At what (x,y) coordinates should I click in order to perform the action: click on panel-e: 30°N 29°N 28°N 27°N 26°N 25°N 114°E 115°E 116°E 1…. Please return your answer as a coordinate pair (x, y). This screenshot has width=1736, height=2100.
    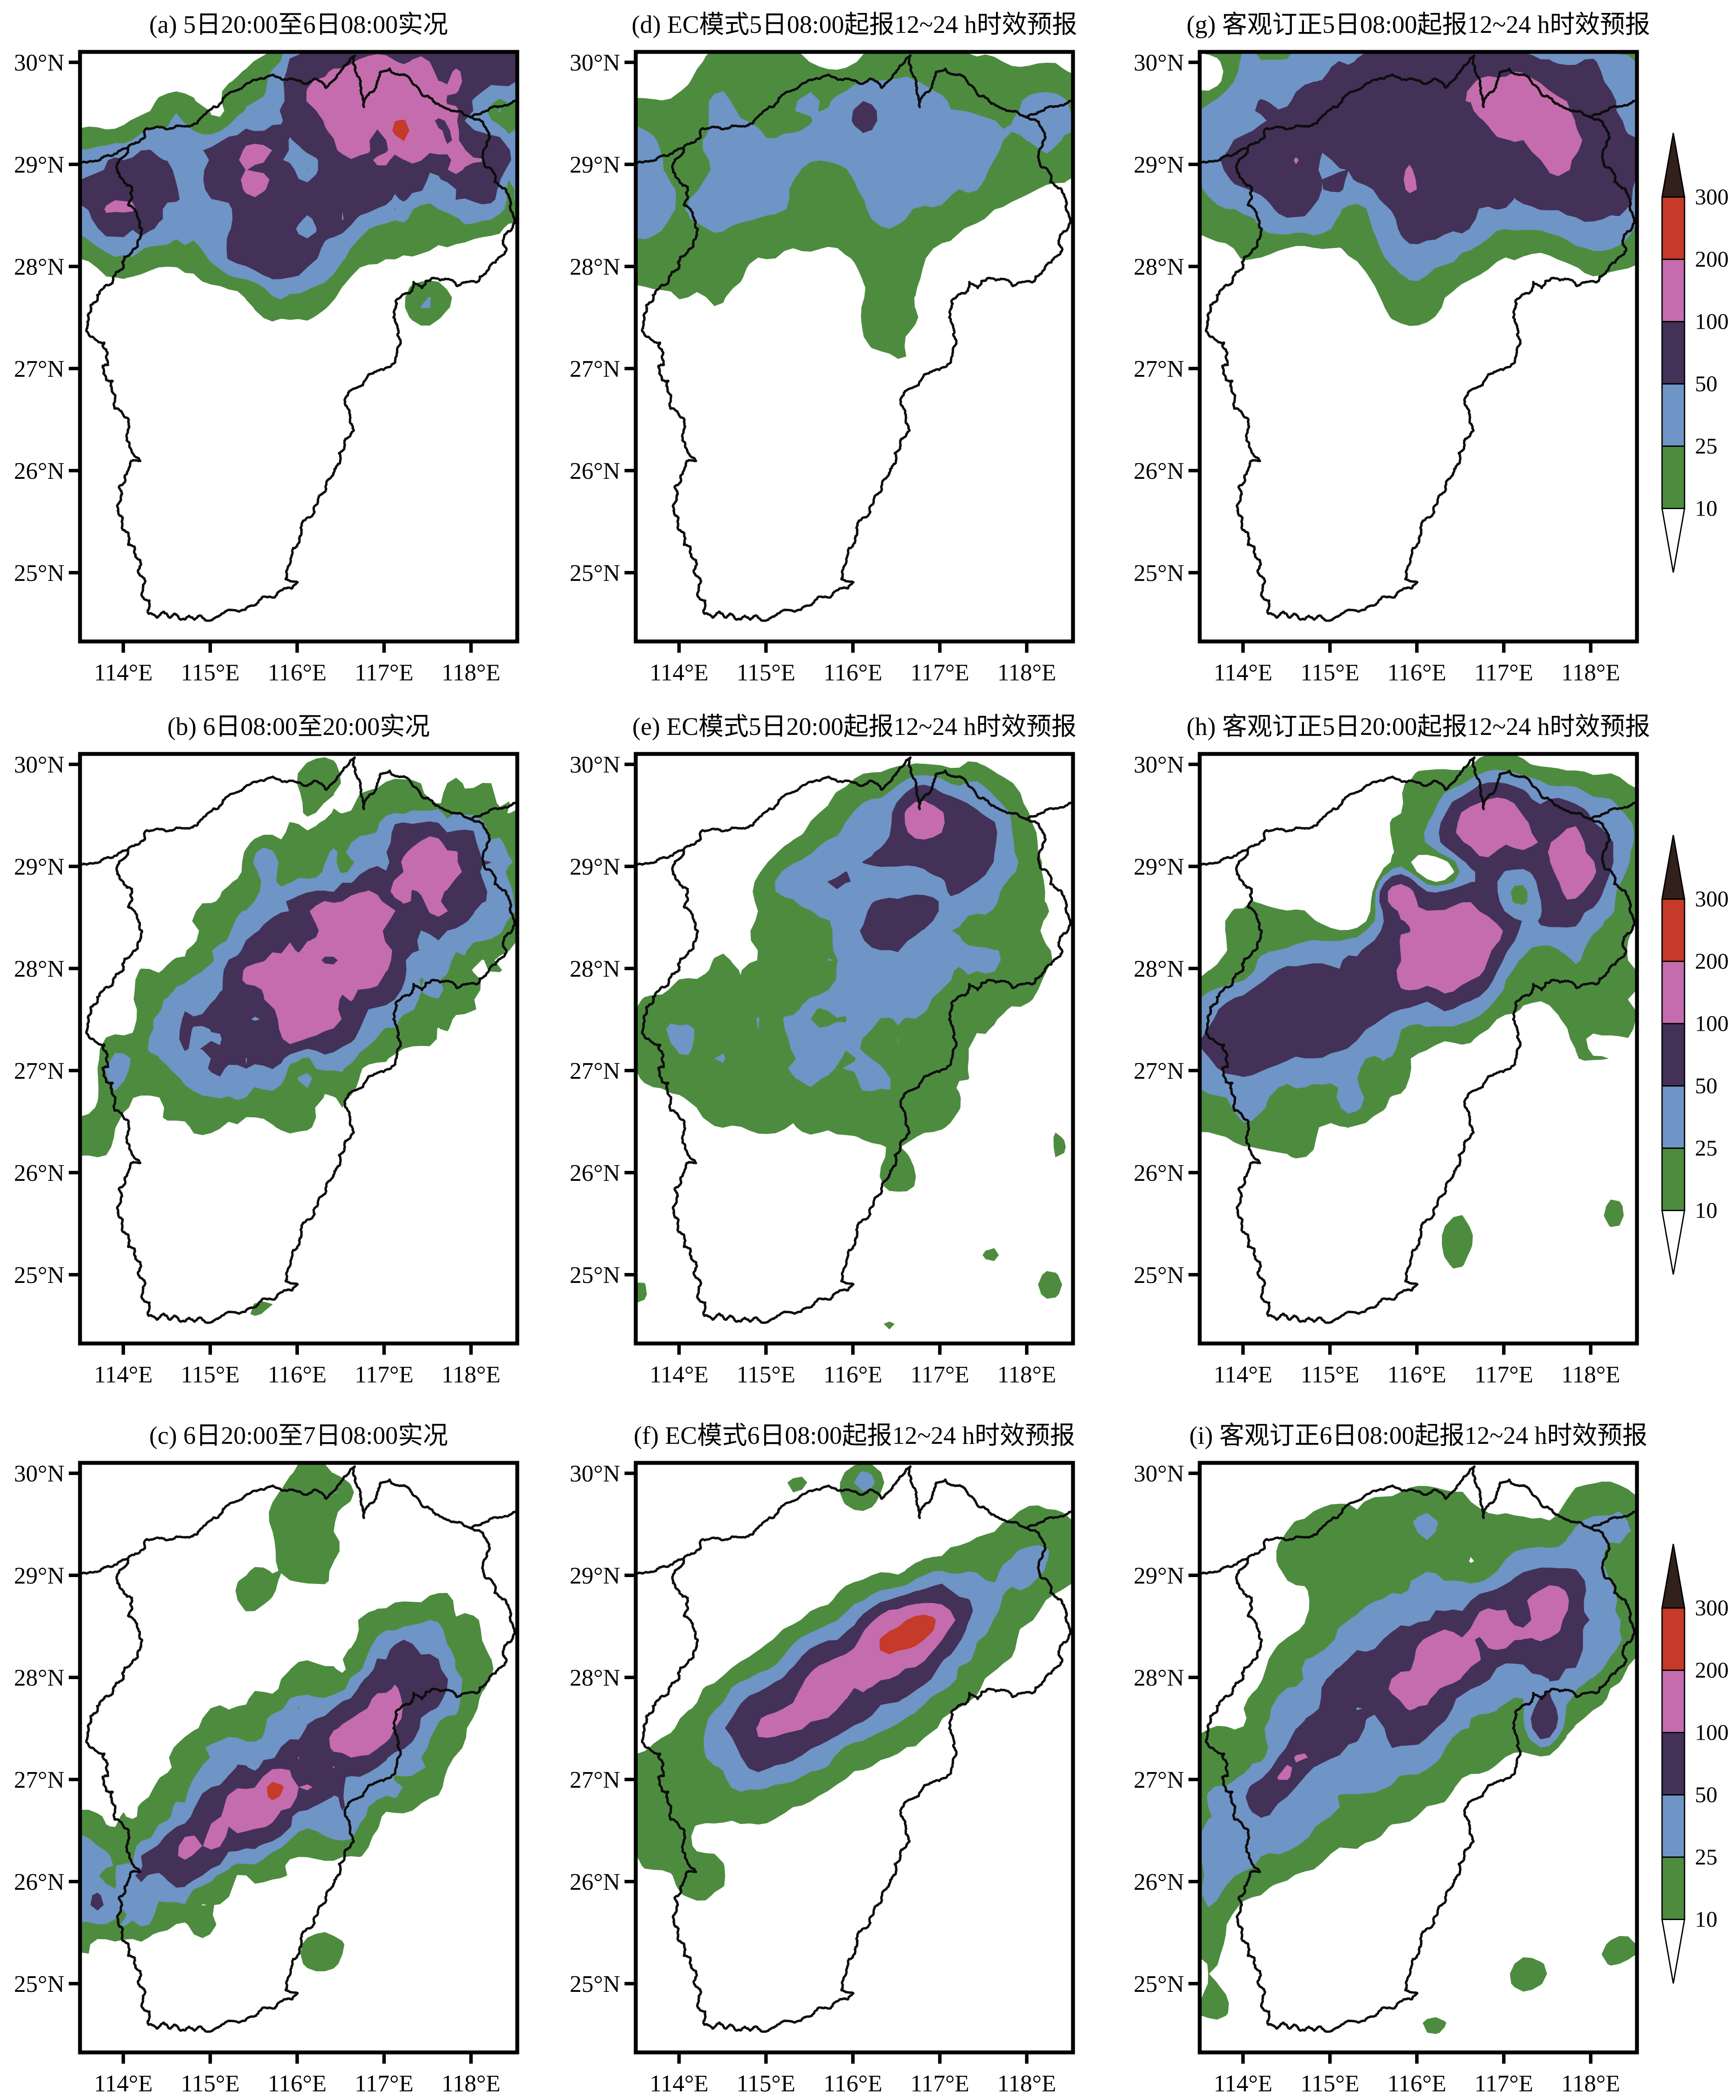
    Looking at the image, I should click on (823, 1069).